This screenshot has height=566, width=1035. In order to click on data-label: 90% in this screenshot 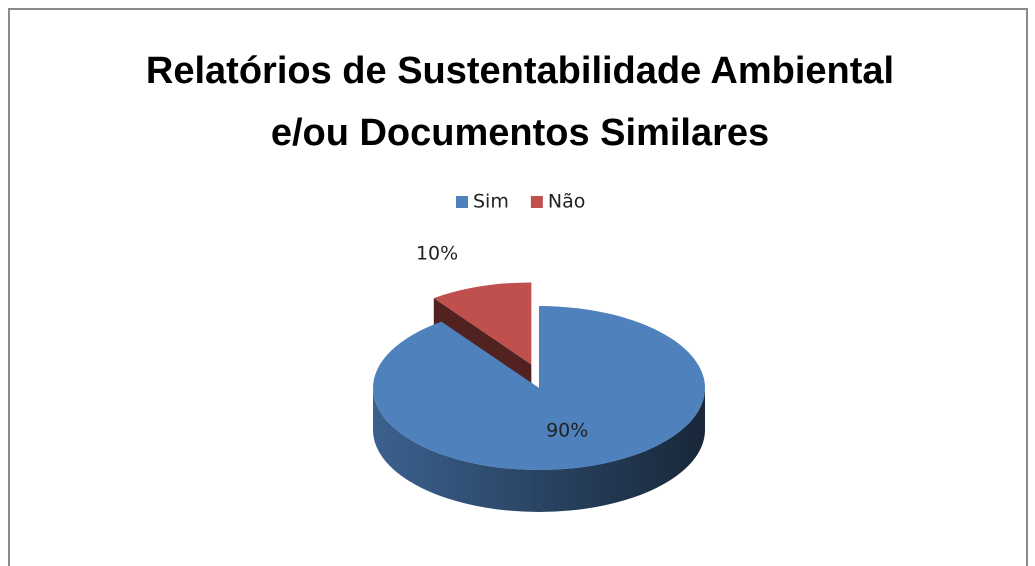, I will do `click(567, 430)`.